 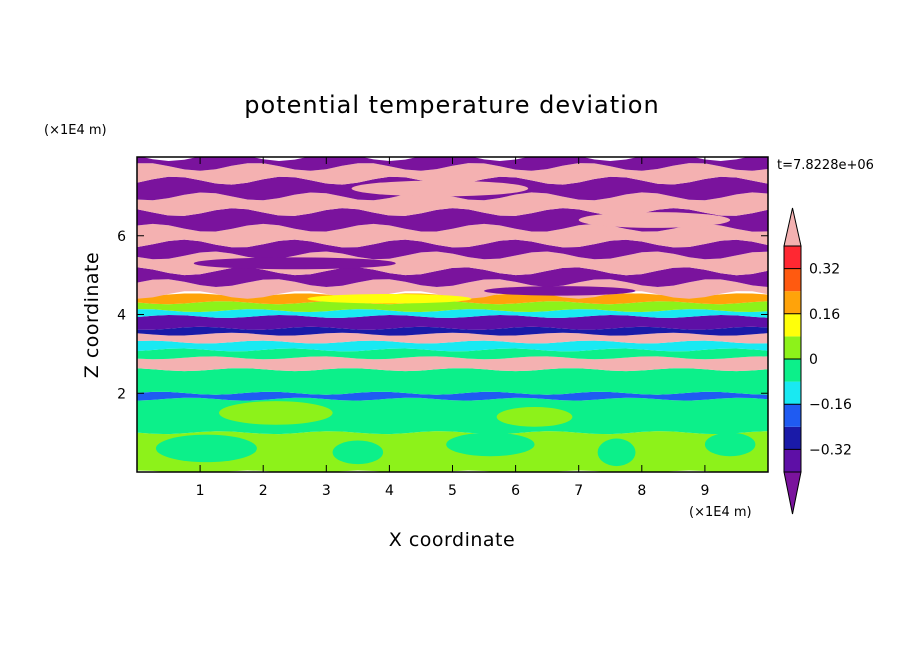 What do you see at coordinates (452, 491) in the screenshot?
I see `x-tick-label: 5` at bounding box center [452, 491].